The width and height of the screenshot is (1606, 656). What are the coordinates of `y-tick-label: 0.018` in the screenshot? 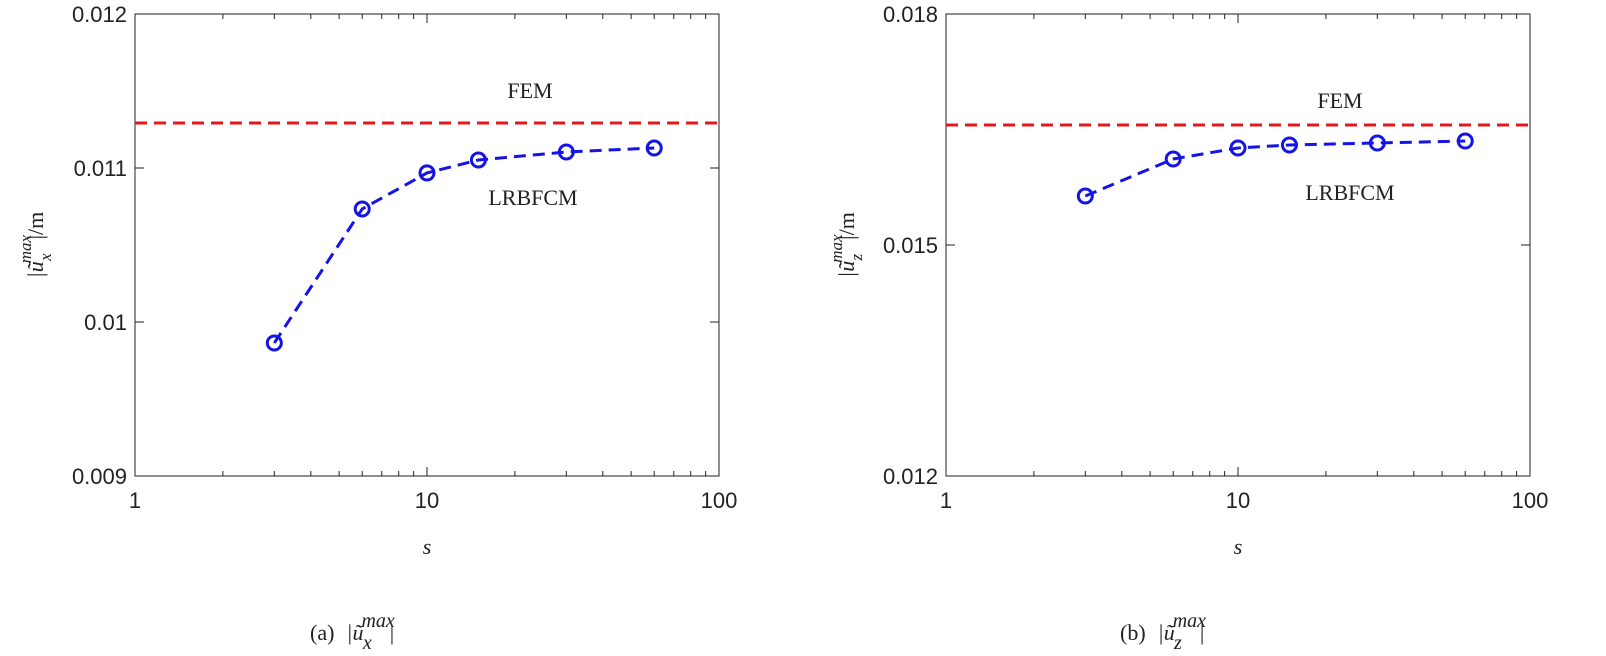 It's located at (910, 14).